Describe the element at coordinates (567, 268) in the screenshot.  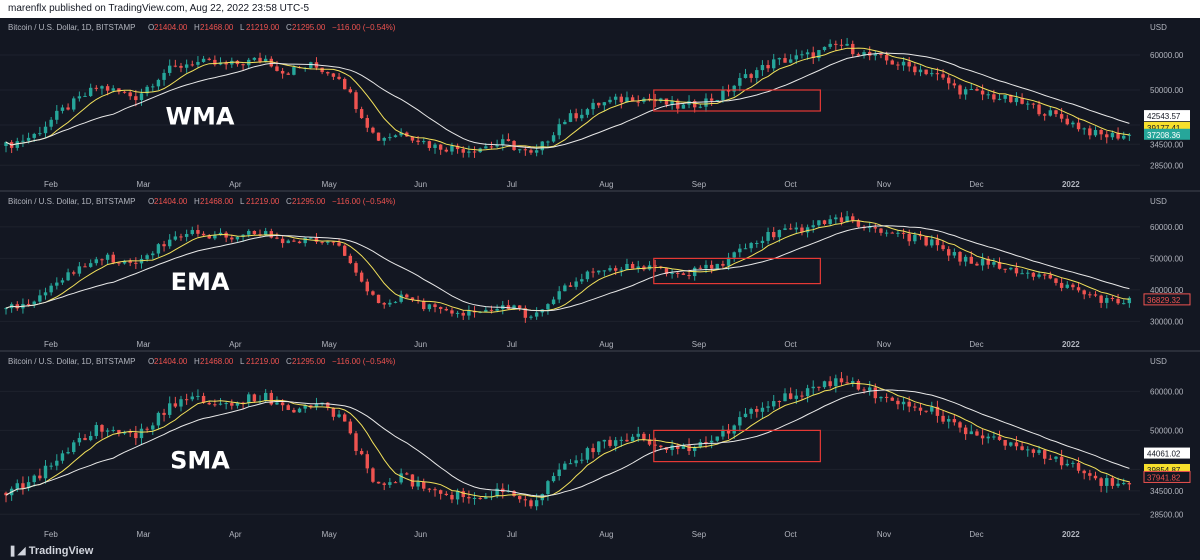
I see `slow-moving-average-line` at that location.